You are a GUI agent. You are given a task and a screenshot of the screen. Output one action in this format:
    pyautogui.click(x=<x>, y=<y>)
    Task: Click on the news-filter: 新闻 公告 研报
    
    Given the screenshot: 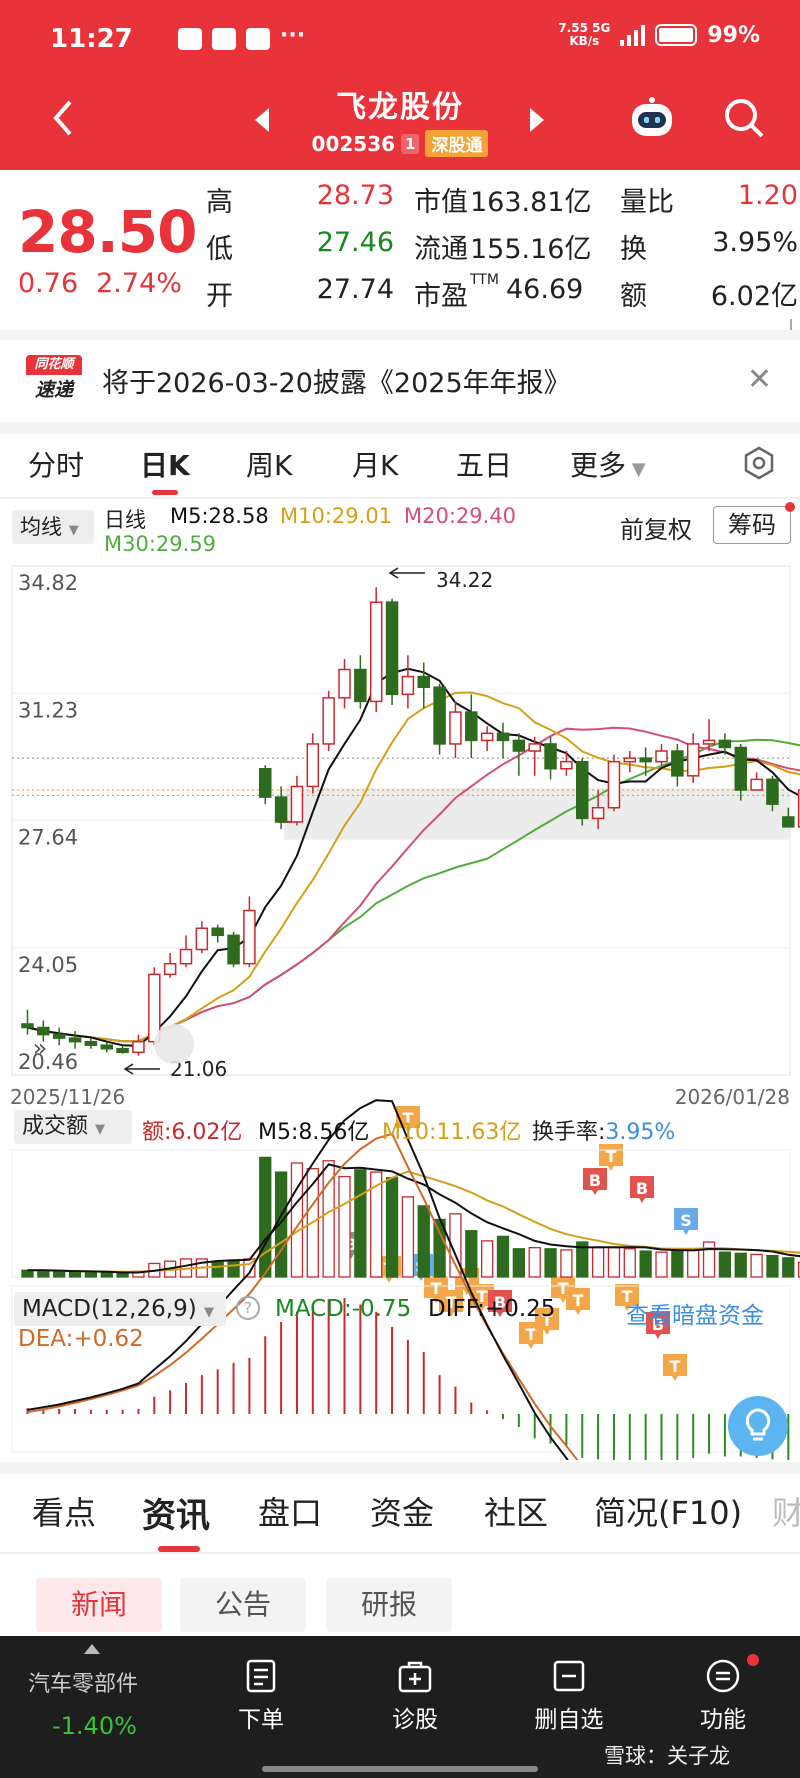 What is the action you would take?
    pyautogui.click(x=400, y=1606)
    